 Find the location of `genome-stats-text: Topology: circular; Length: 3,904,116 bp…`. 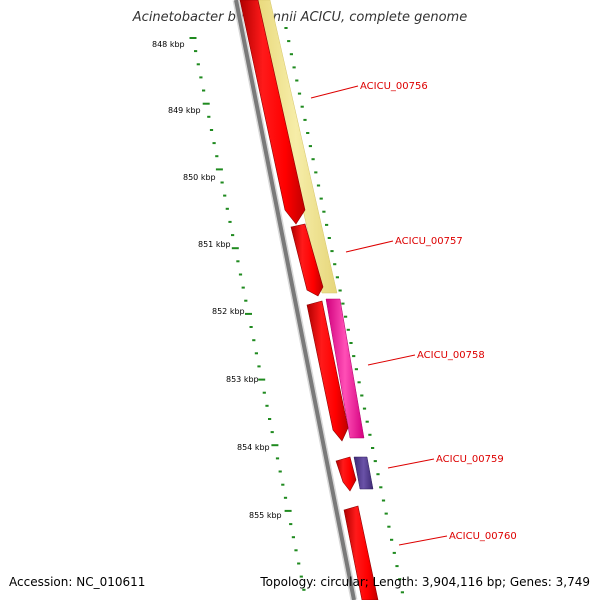

genome-stats-text: Topology: circular; Length: 3,904,116 bp… is located at coordinates (425, 582).